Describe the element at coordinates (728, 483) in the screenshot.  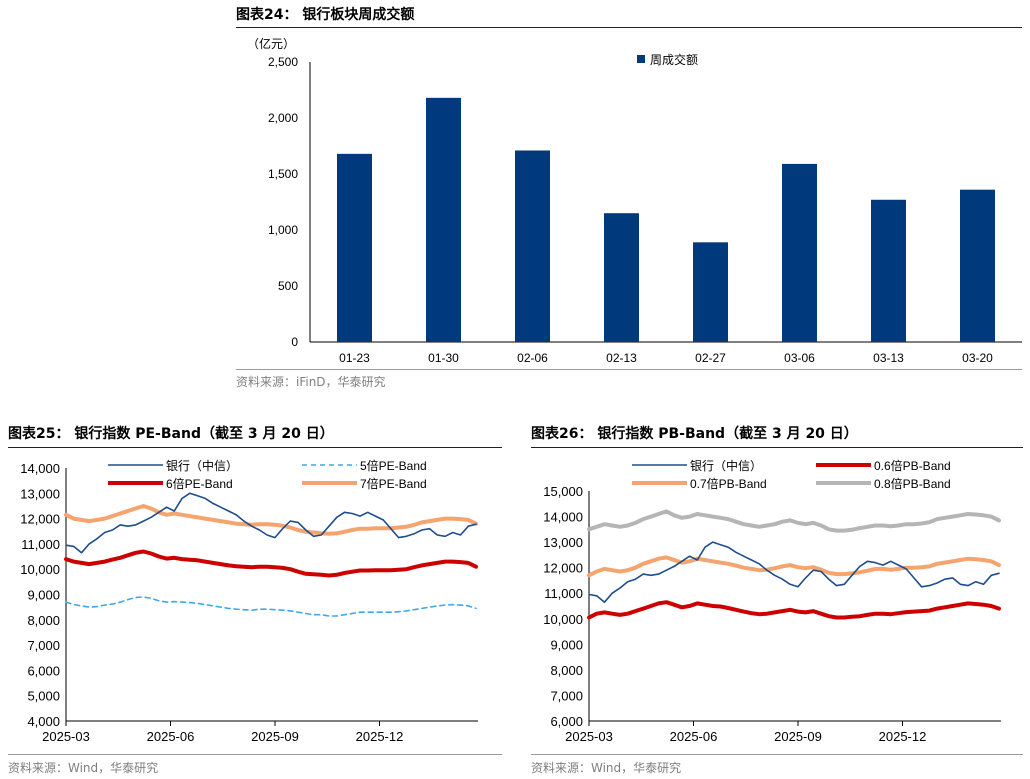
I see `chart26-legend-label: 0.7倍PB-Band` at that location.